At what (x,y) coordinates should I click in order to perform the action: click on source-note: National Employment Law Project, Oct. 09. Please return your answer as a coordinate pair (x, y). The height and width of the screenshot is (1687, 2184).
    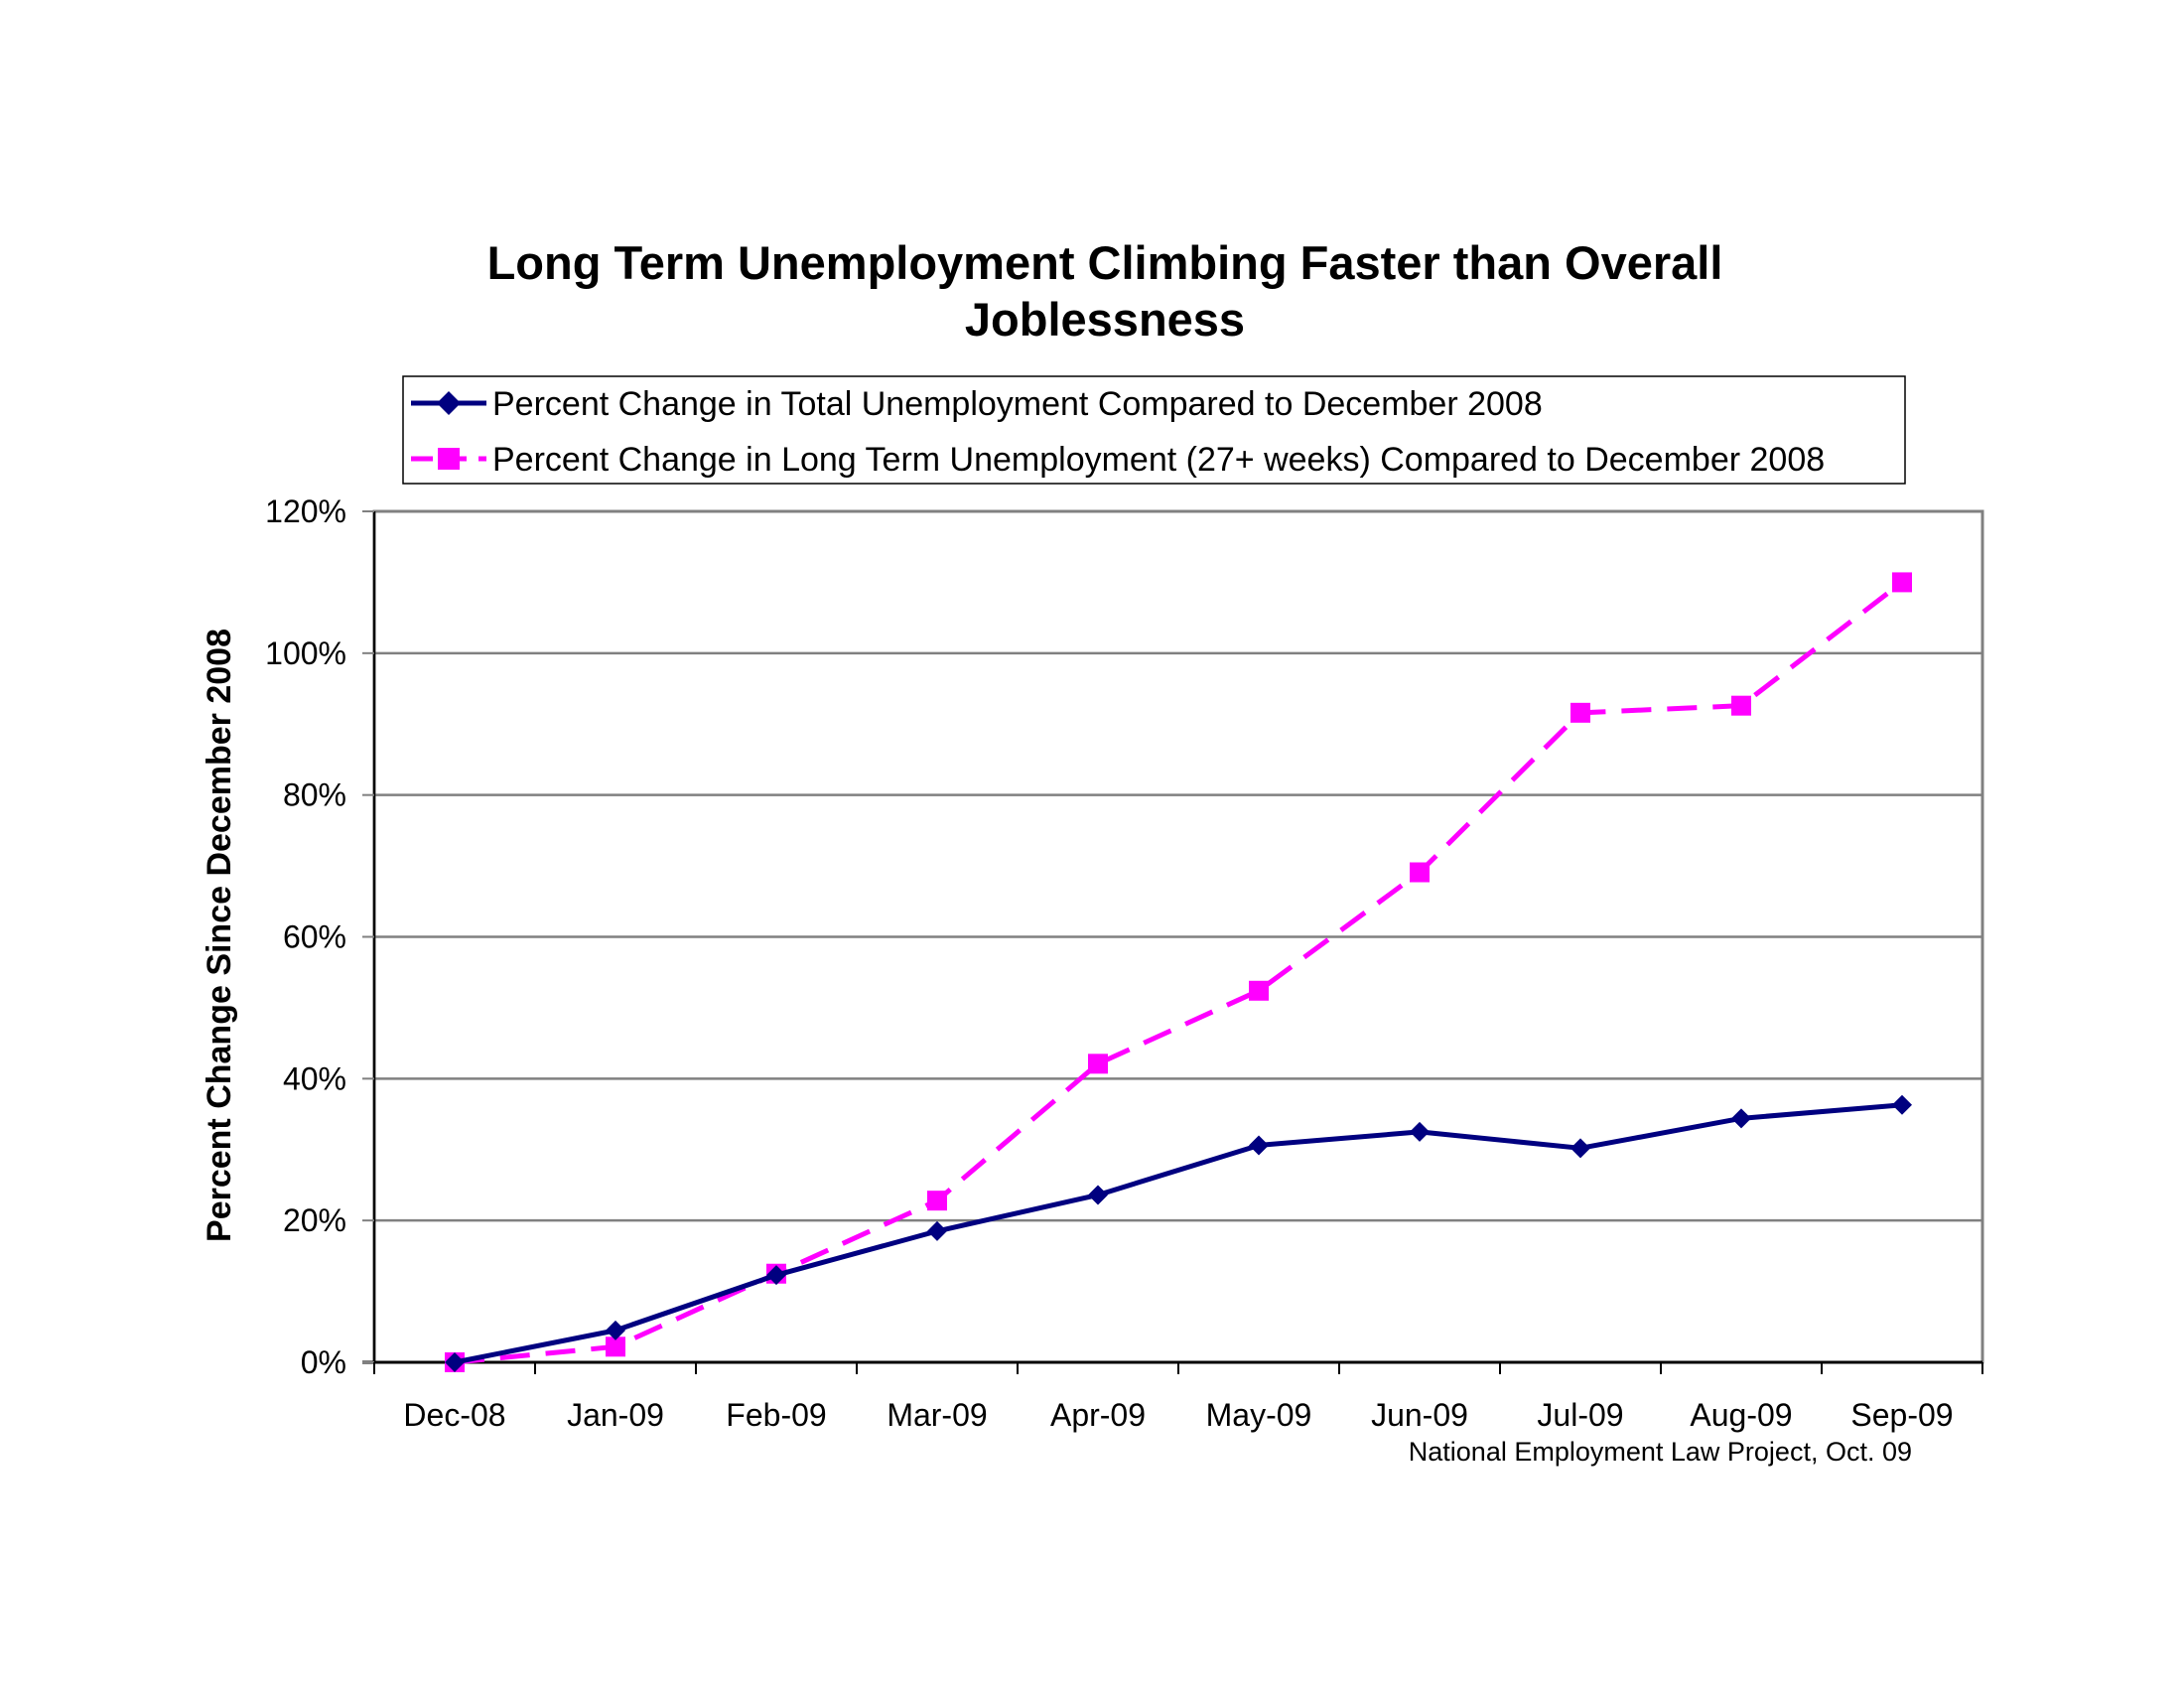
    Looking at the image, I should click on (1660, 1452).